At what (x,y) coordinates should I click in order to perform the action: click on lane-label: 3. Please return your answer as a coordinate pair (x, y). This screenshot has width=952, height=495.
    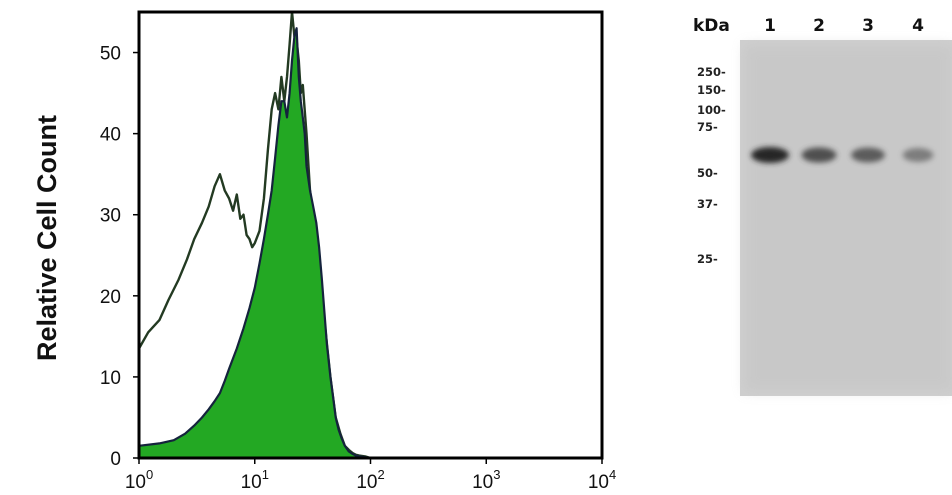
    Looking at the image, I should click on (868, 26).